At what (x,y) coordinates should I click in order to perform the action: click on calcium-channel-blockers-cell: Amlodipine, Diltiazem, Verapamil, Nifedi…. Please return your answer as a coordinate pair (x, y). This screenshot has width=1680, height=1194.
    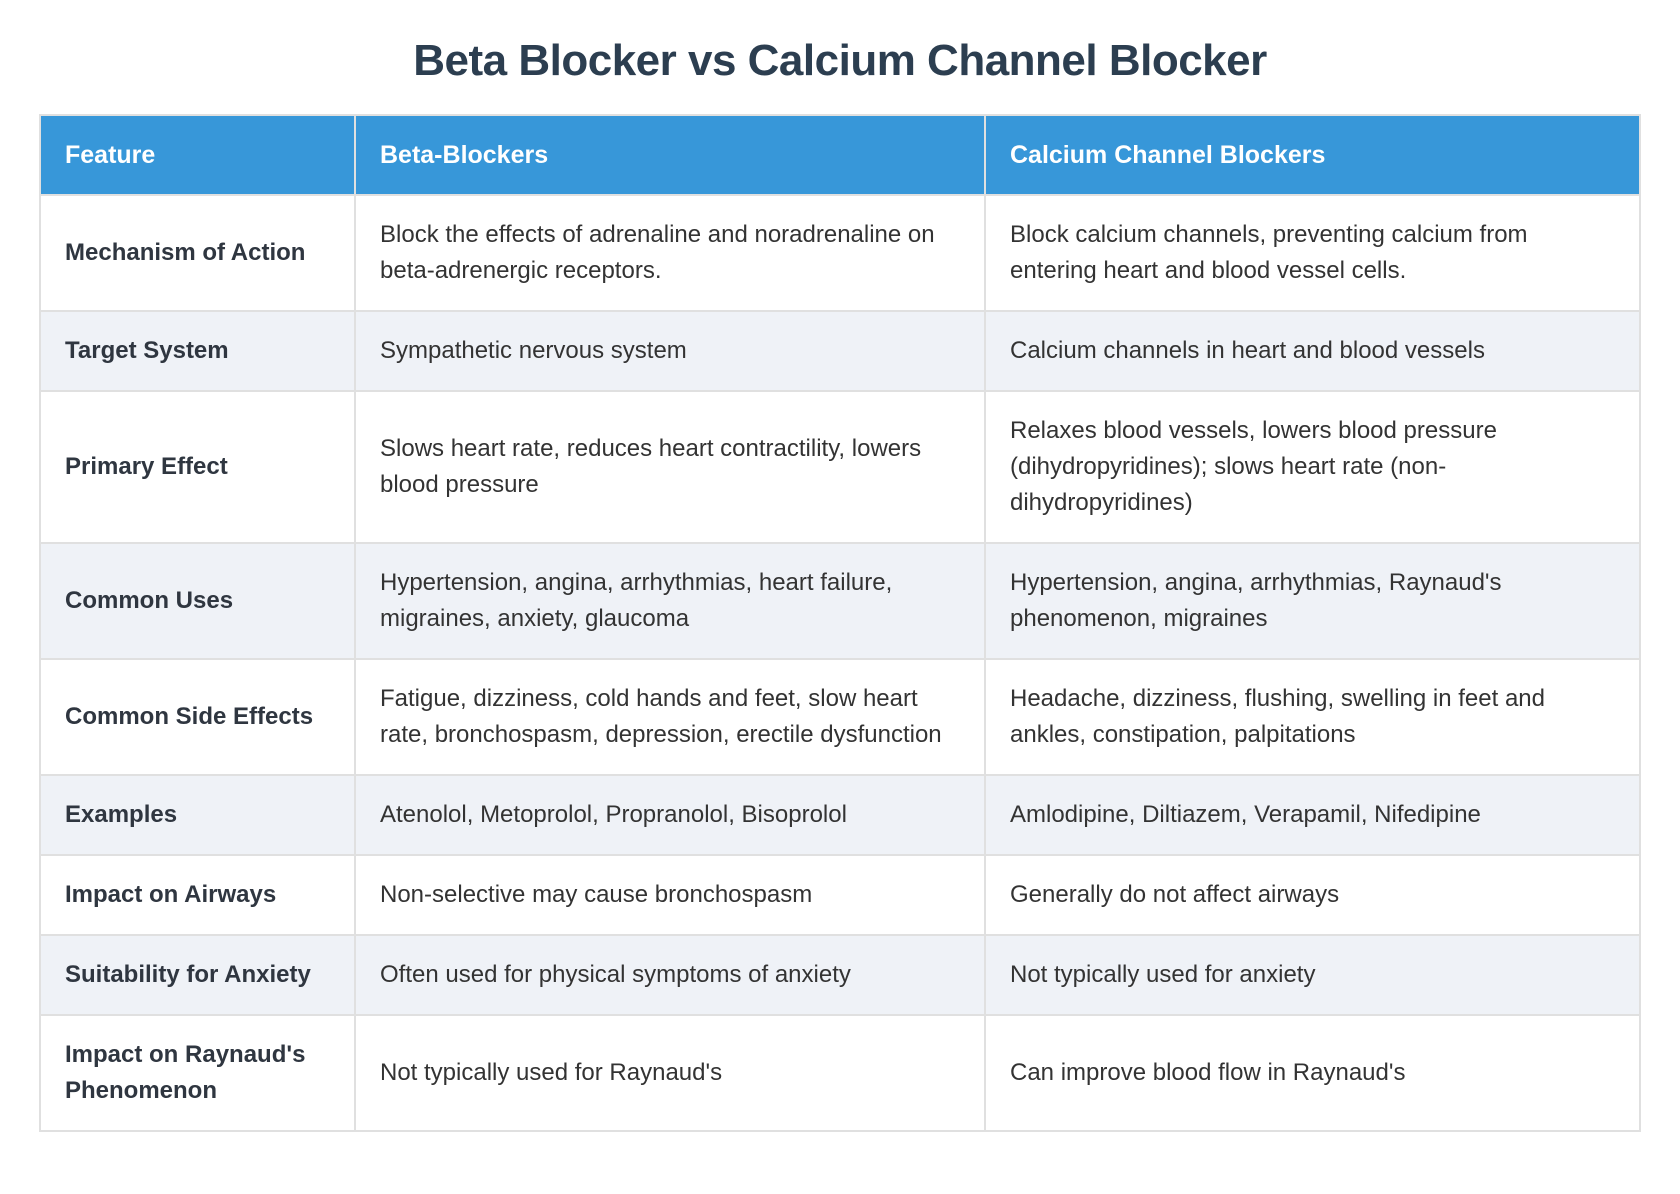
    Looking at the image, I should click on (1312, 815).